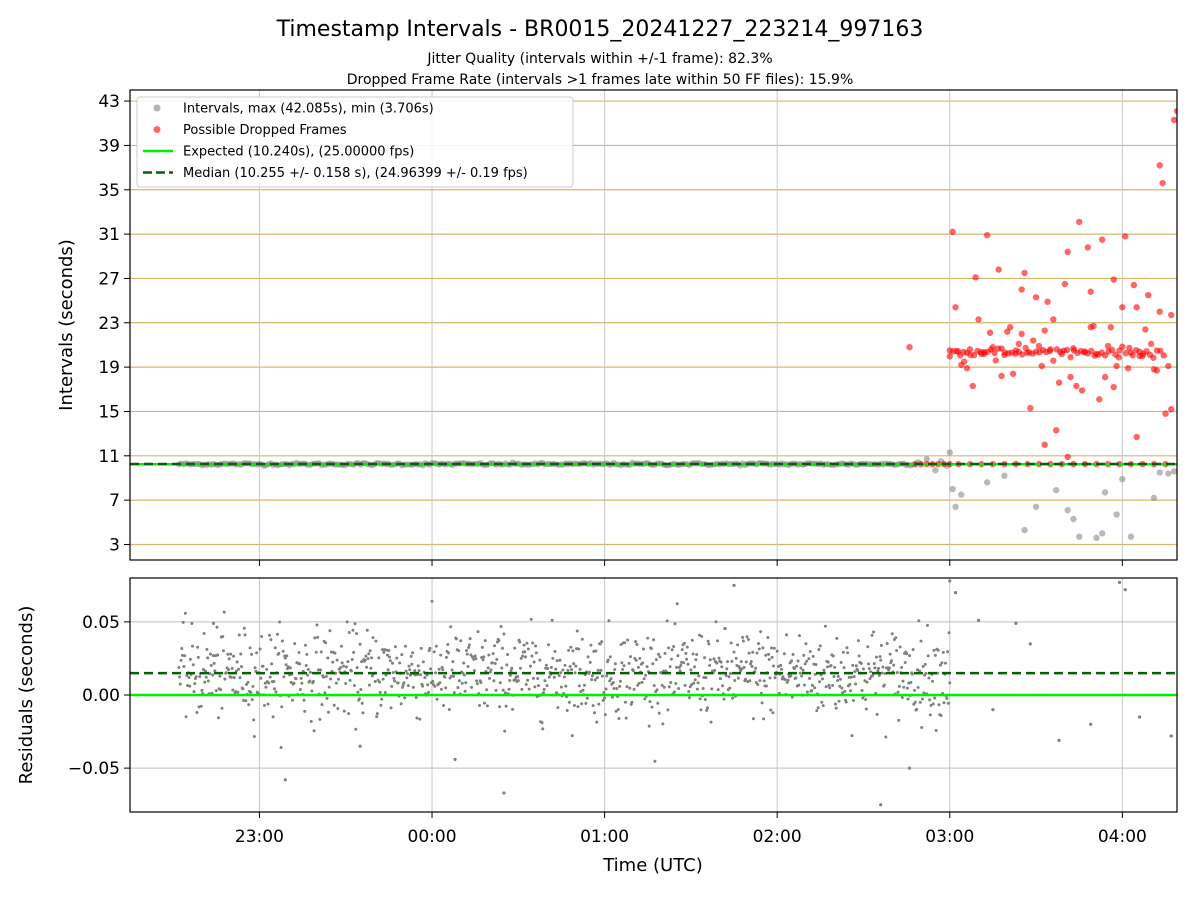 This screenshot has width=1200, height=900. I want to click on legend-box, so click(355, 142).